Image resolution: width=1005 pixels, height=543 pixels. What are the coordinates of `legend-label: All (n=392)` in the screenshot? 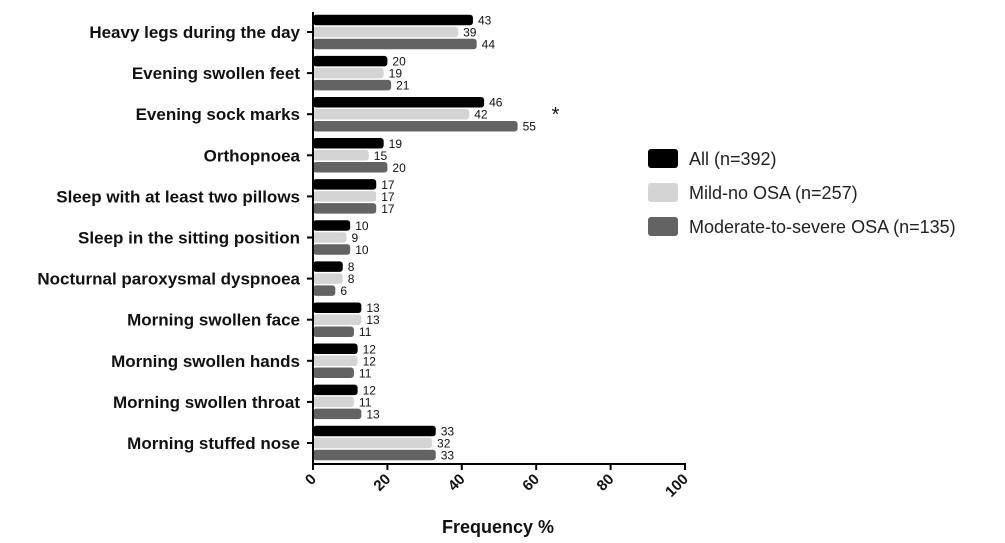 It's located at (733, 159).